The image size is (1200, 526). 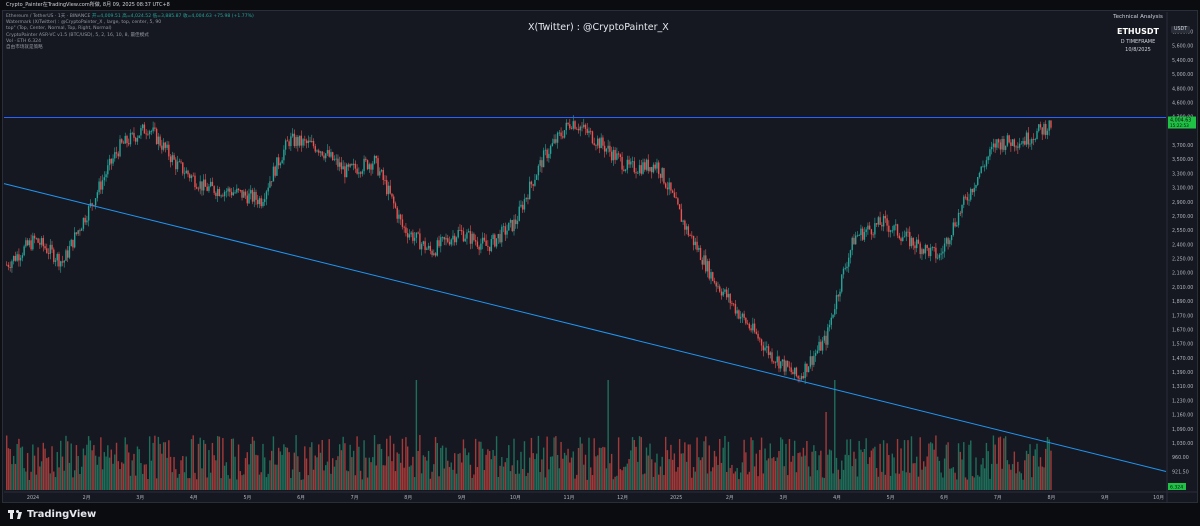 What do you see at coordinates (1182, 122) in the screenshot?
I see `current-price-badge` at bounding box center [1182, 122].